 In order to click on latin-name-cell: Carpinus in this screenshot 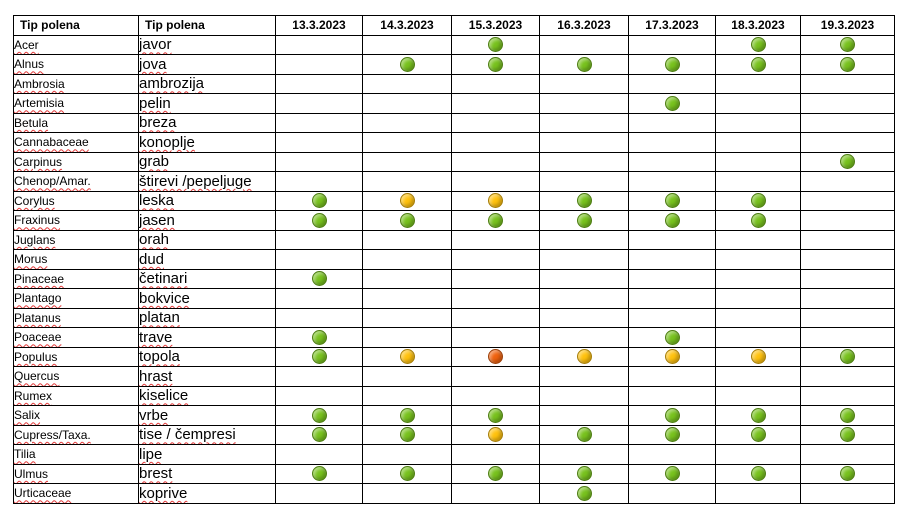, I will do `click(76, 161)`.